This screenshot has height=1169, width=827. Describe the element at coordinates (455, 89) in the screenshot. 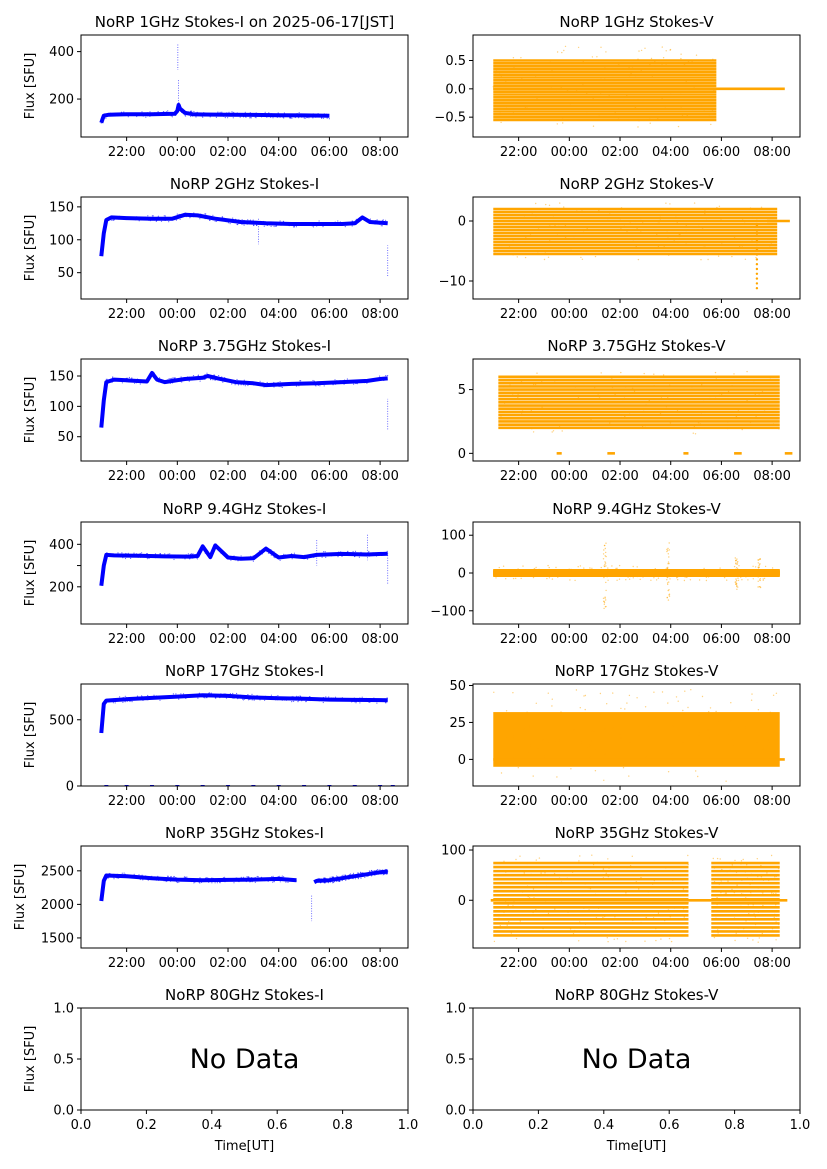

I see `y-tick-label: 0.0` at that location.